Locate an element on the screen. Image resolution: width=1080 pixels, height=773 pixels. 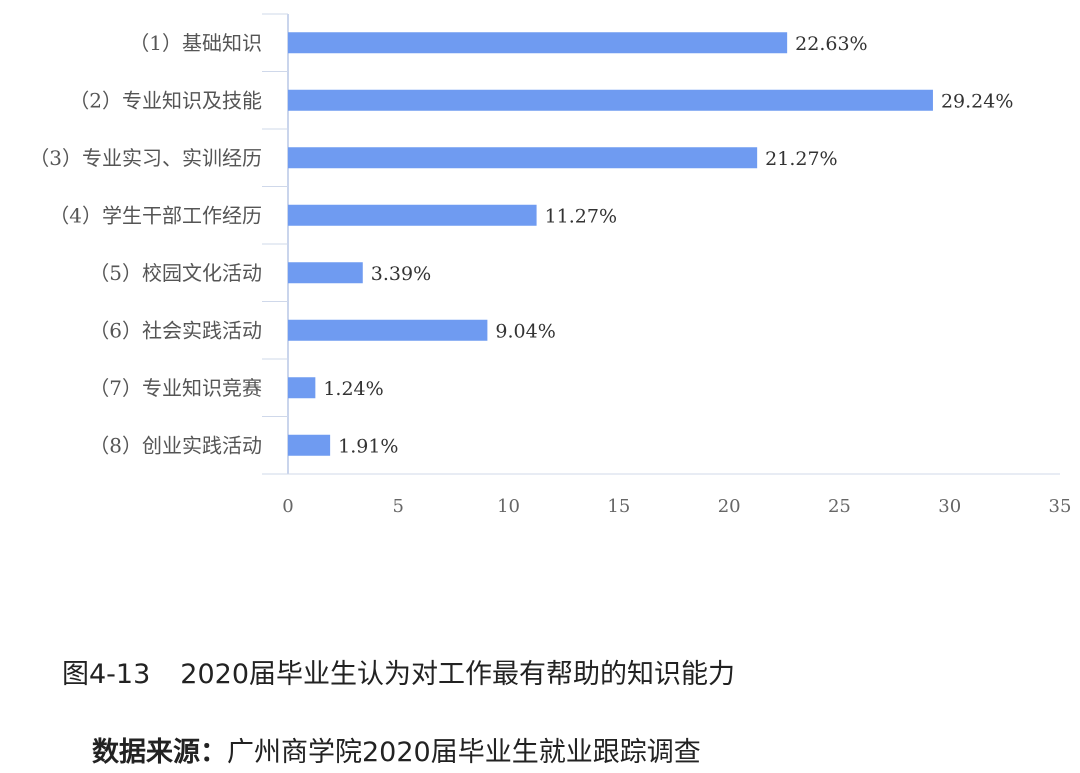
category-label: （3）专业实习、实训经历 is located at coordinates (145, 158).